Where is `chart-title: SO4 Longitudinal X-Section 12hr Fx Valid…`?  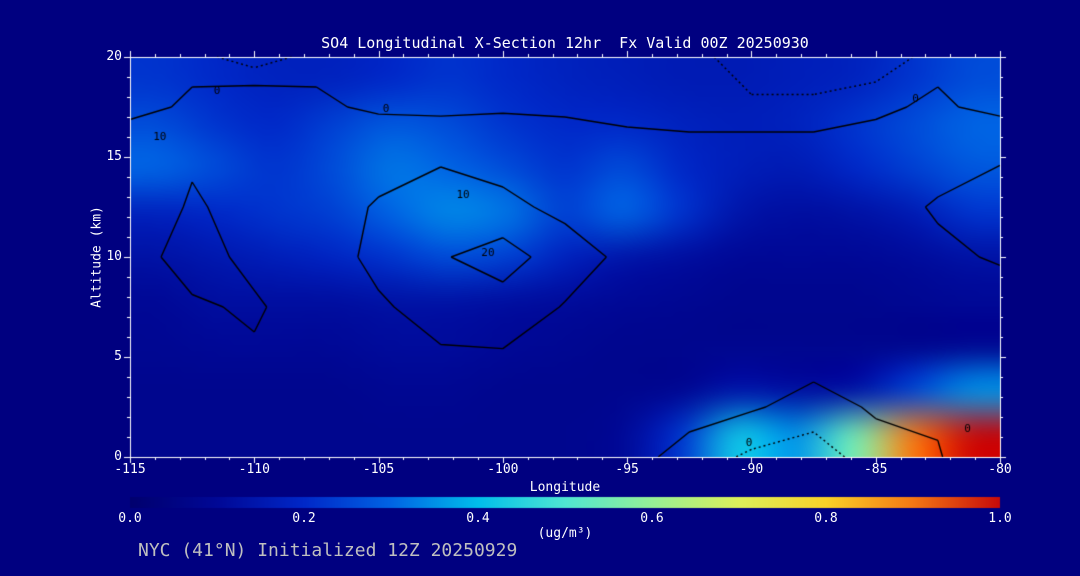 chart-title: SO4 Longitudinal X-Section 12hr Fx Valid… is located at coordinates (565, 43).